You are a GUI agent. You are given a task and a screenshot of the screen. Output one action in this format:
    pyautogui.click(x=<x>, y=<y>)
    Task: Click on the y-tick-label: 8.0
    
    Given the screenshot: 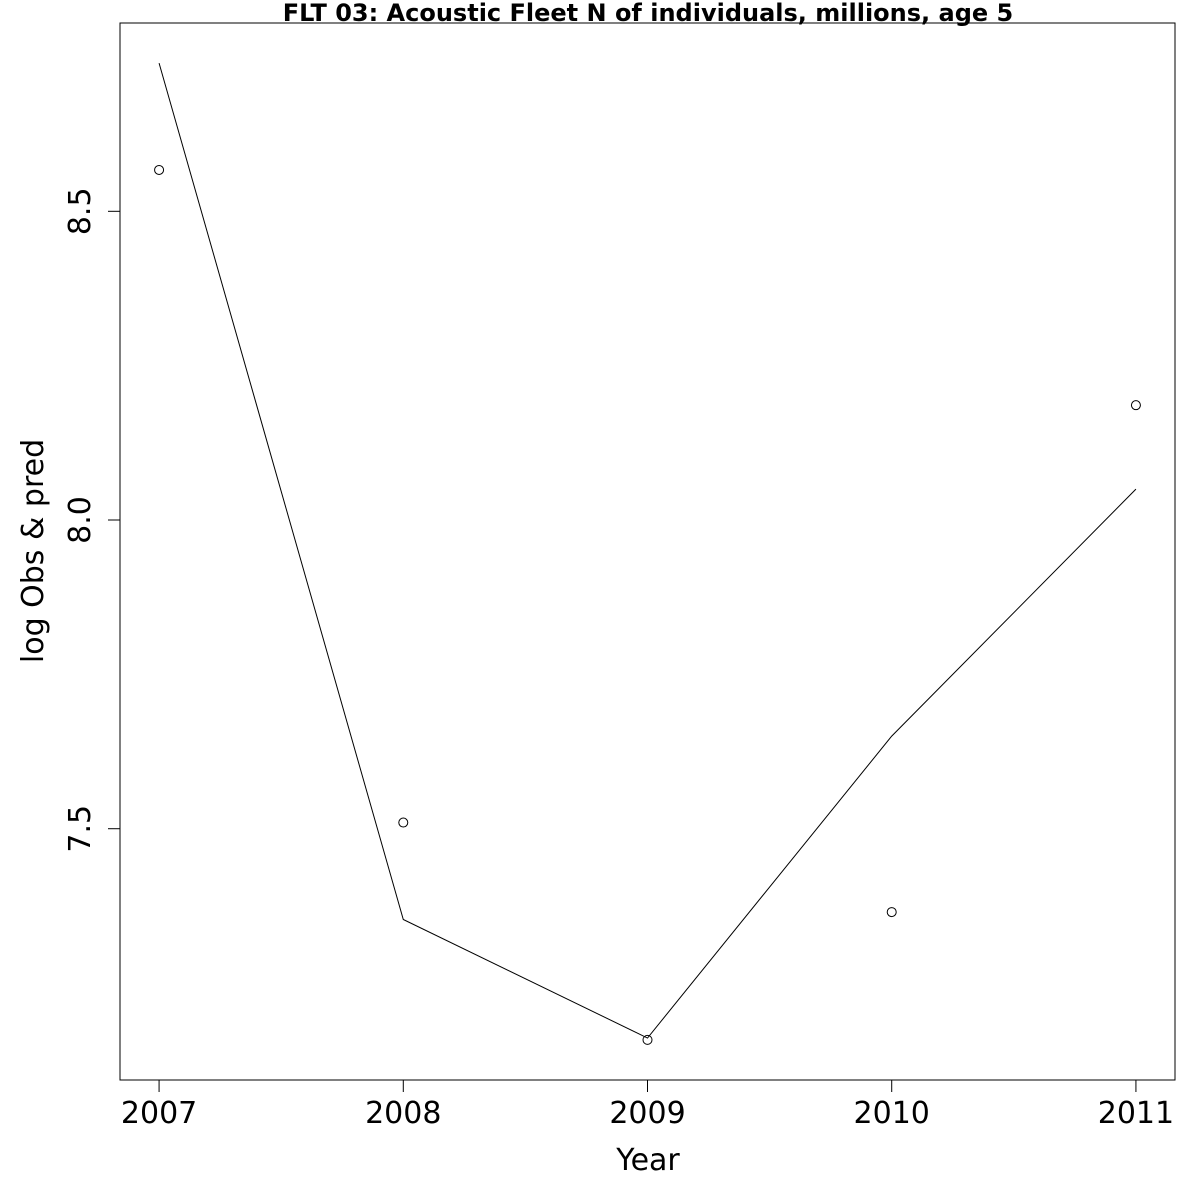 What is the action you would take?
    pyautogui.click(x=80, y=520)
    